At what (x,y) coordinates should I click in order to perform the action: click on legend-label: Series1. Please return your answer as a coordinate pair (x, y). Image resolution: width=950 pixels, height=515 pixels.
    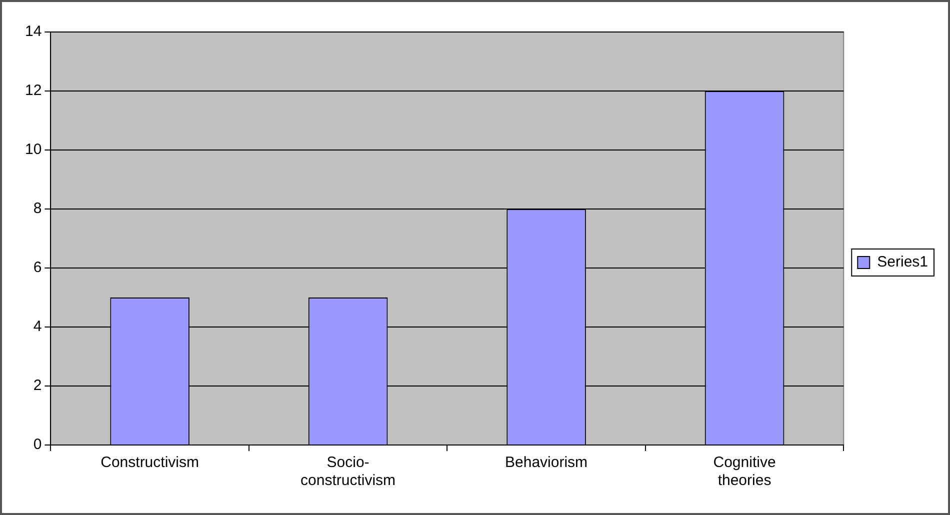
    Looking at the image, I should click on (902, 262).